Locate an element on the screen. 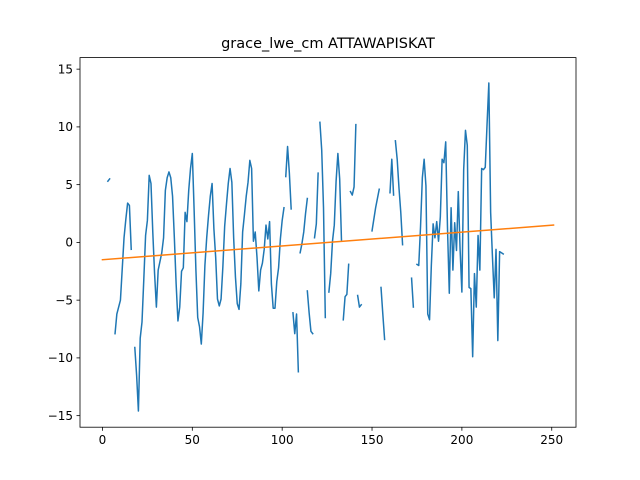 The height and width of the screenshot is (480, 640). y-tick-label: −10 is located at coordinates (60, 358).